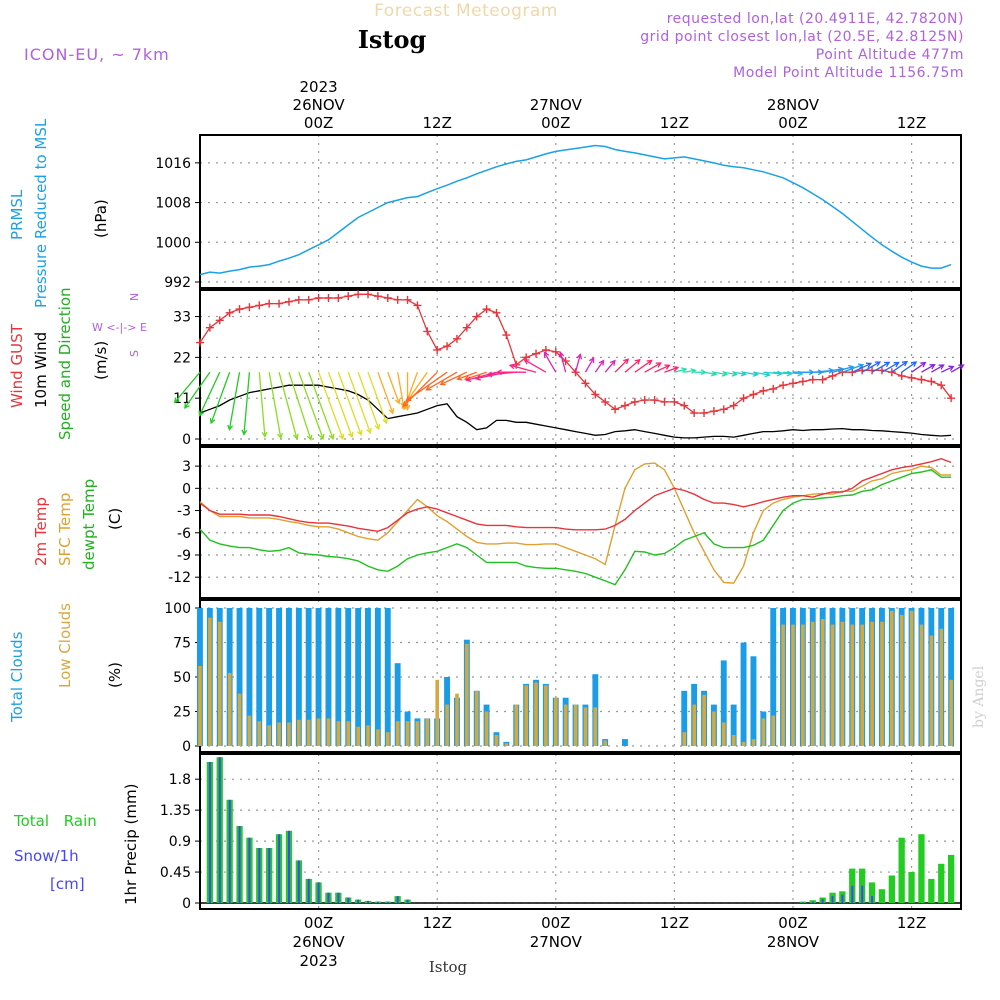 The image size is (1000, 1000). What do you see at coordinates (184, 512) in the screenshot?
I see `y-tick-label: -3` at bounding box center [184, 512].